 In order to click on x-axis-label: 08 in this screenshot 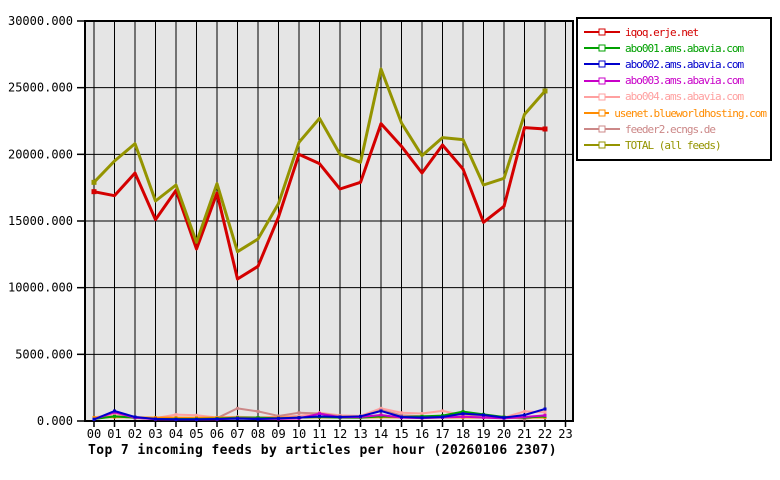, I will do `click(258, 434)`.